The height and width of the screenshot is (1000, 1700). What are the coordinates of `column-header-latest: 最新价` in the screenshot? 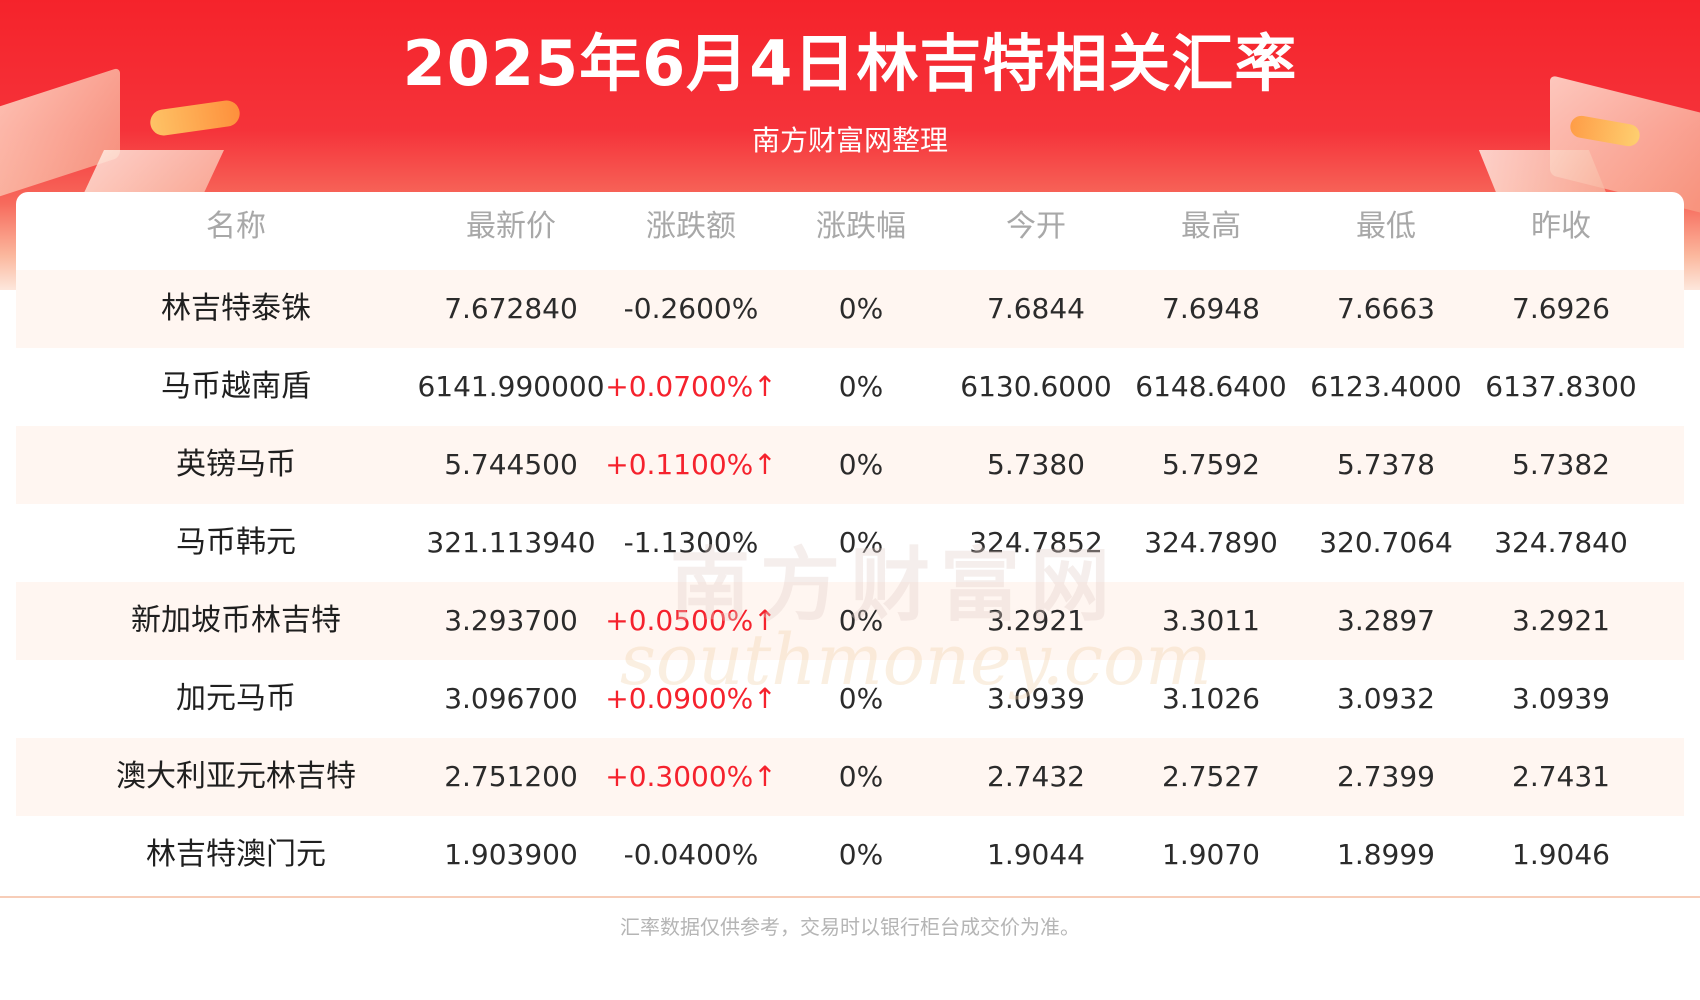 It's located at (511, 226).